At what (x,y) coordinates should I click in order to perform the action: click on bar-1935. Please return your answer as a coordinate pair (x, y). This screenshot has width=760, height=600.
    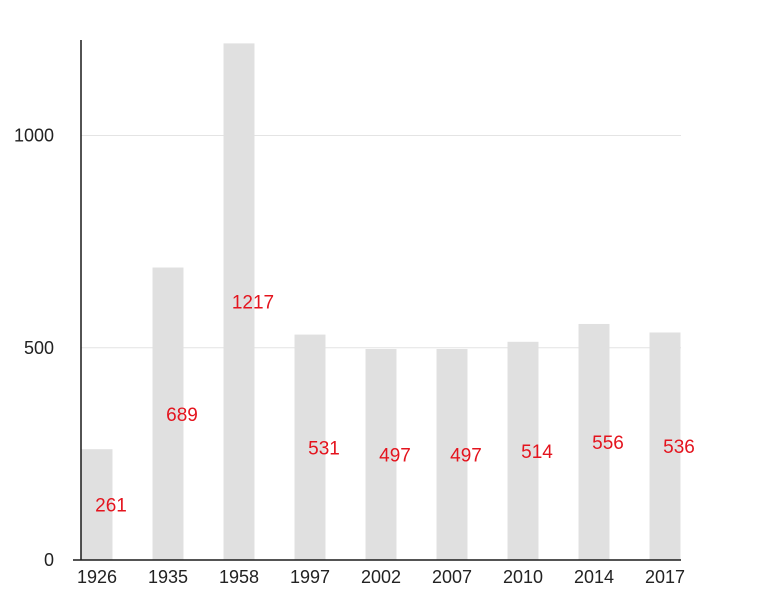
    Looking at the image, I should click on (168, 413).